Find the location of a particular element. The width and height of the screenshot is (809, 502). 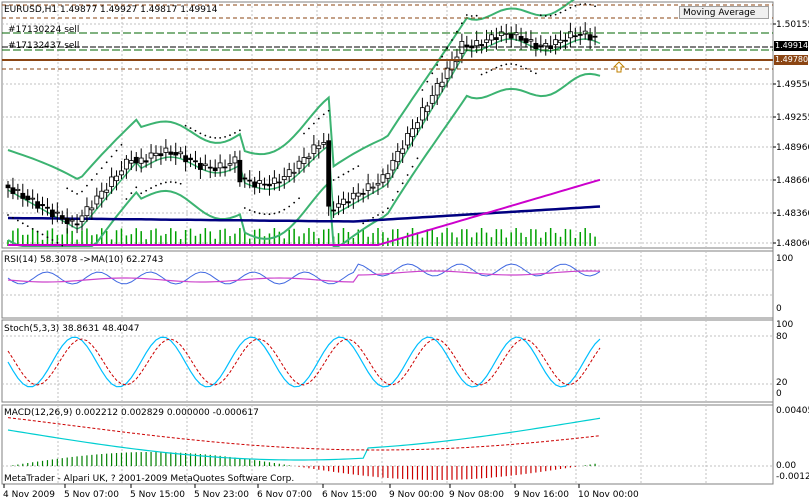

rsi-pane is located at coordinates (304, 274).